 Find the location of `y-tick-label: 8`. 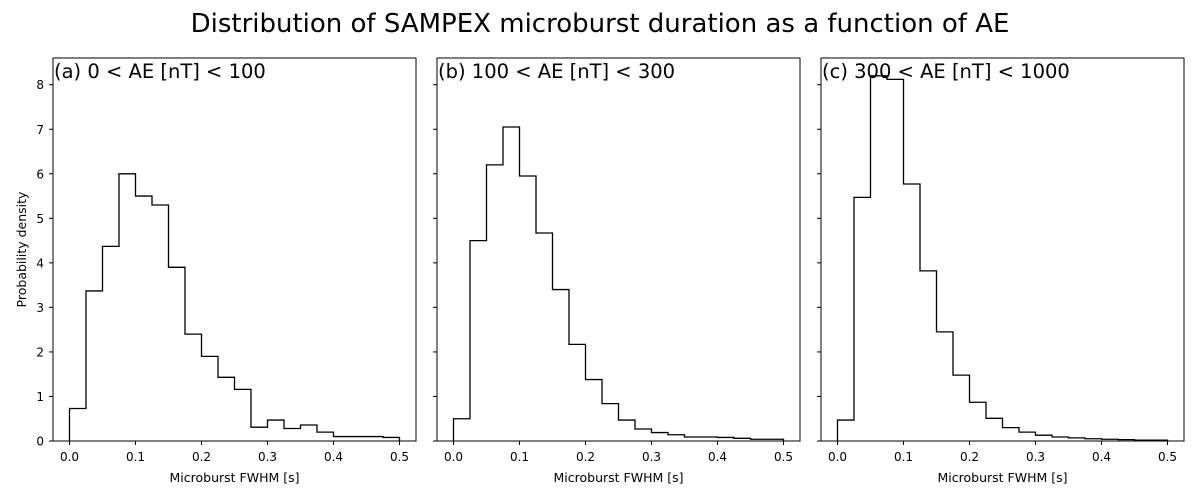

y-tick-label: 8 is located at coordinates (40, 85).